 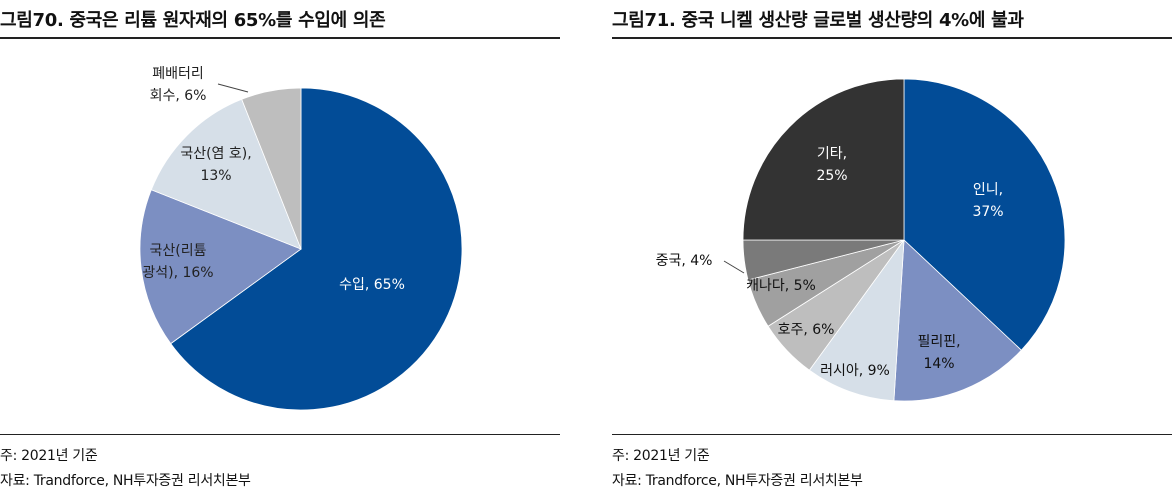 What do you see at coordinates (177, 262) in the screenshot?
I see `pie-slice-label: 국산(리튬 광석), 16%` at bounding box center [177, 262].